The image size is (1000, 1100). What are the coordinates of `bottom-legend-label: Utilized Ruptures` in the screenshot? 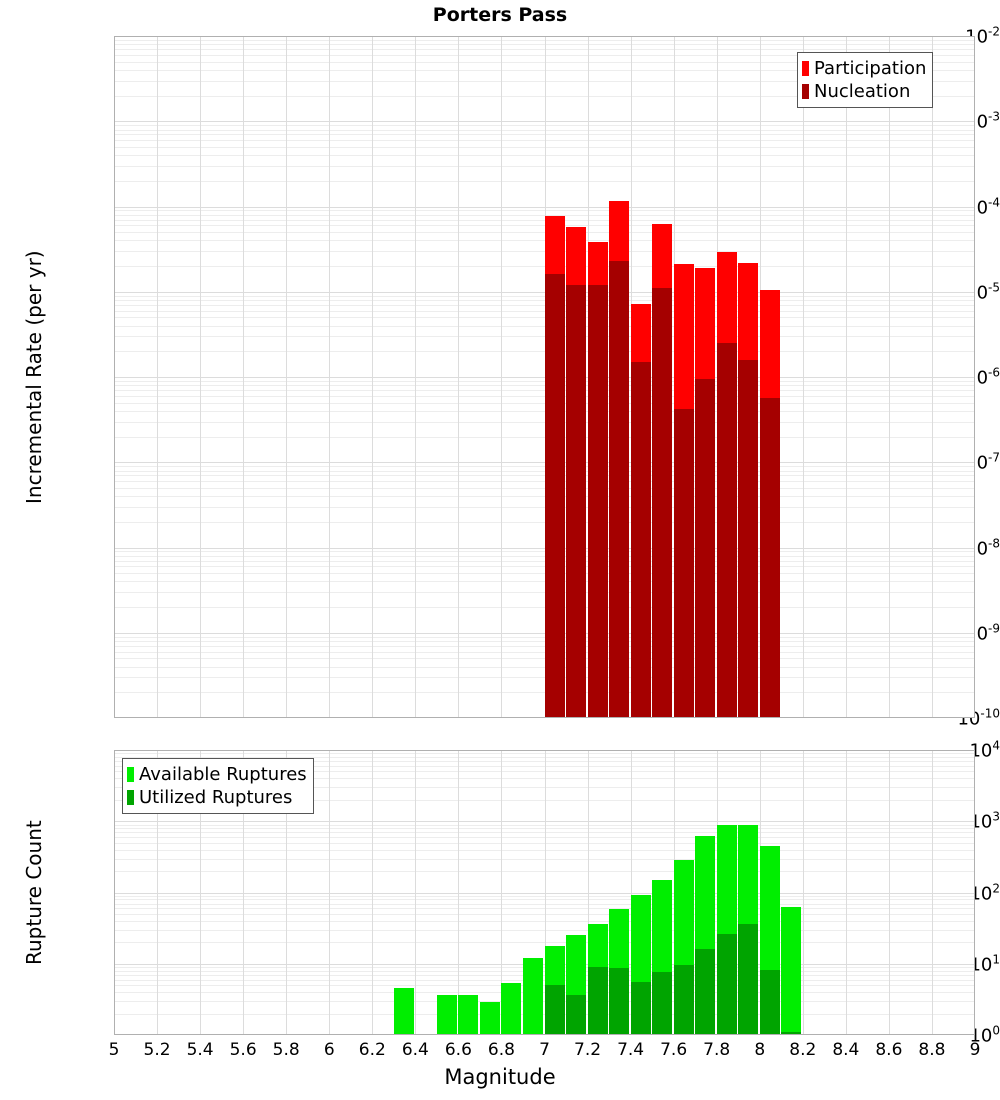 It's located at (216, 797).